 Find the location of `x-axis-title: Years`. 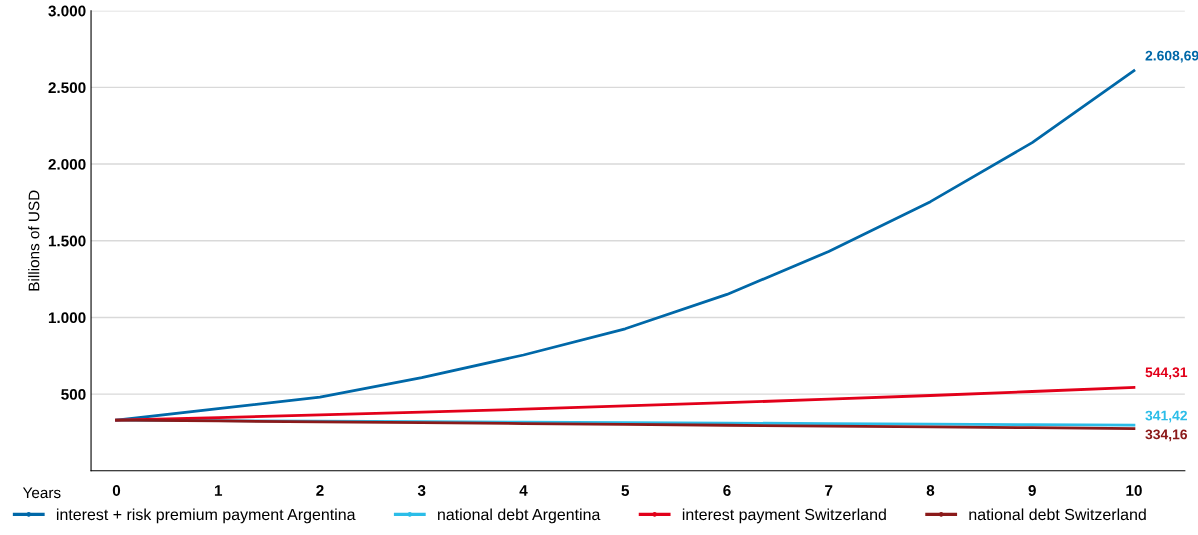

x-axis-title: Years is located at coordinates (41, 493).